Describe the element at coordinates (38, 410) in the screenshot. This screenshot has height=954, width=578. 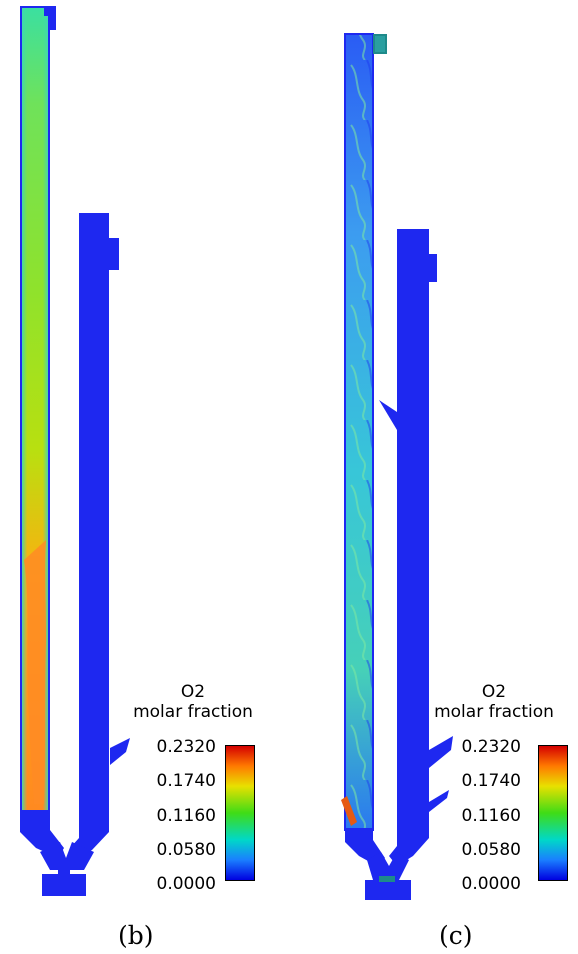
I see `riser-b` at that location.